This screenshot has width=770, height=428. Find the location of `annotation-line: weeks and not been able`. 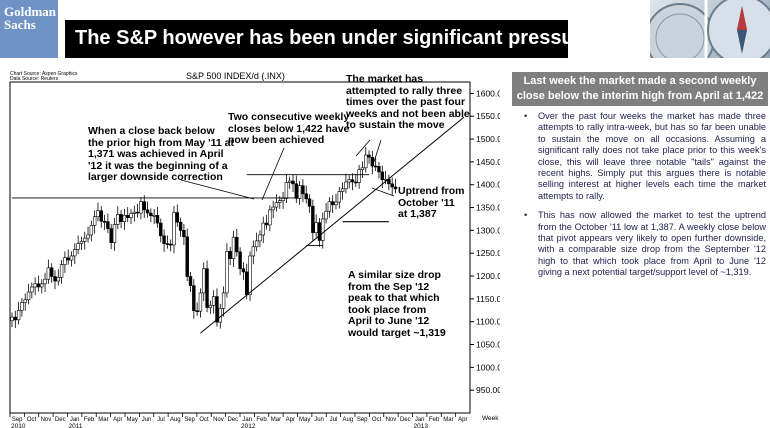

annotation-line: weeks and not been able is located at coordinates (408, 113).